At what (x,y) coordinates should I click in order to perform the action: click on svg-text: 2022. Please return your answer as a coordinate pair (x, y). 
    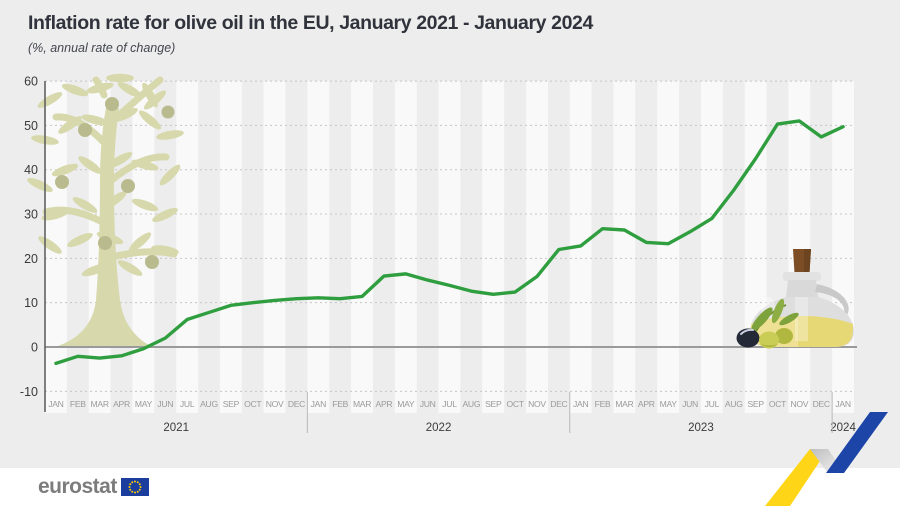
    Looking at the image, I should click on (439, 428).